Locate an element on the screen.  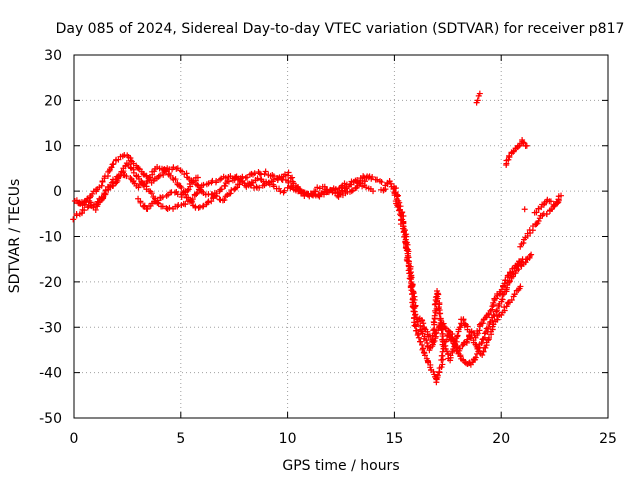
y-tick-label: -50 is located at coordinates (50, 419).